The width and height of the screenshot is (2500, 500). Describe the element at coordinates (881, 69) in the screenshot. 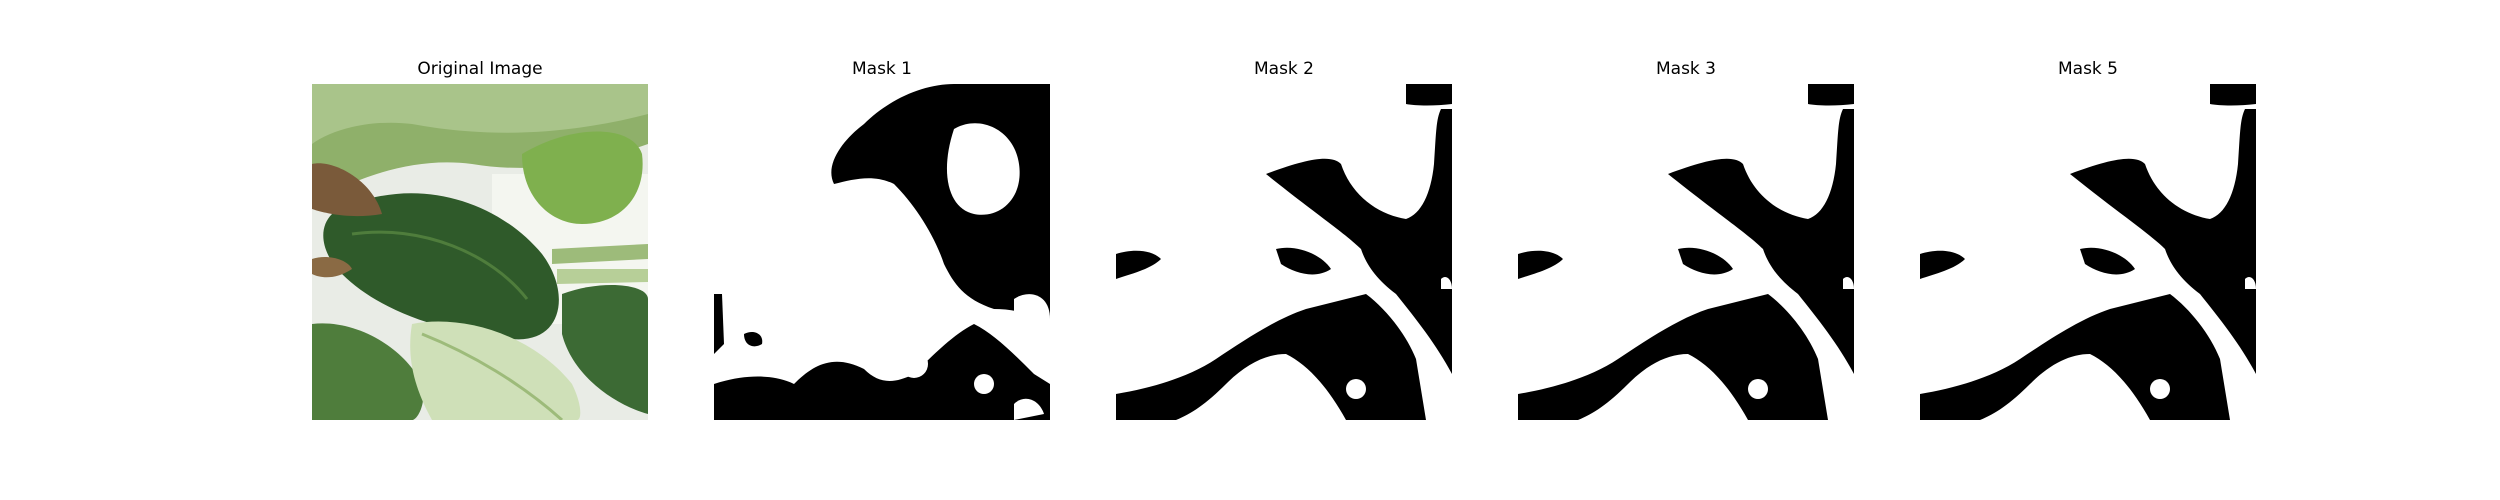

I see `panel-title: Mask 1` at that location.